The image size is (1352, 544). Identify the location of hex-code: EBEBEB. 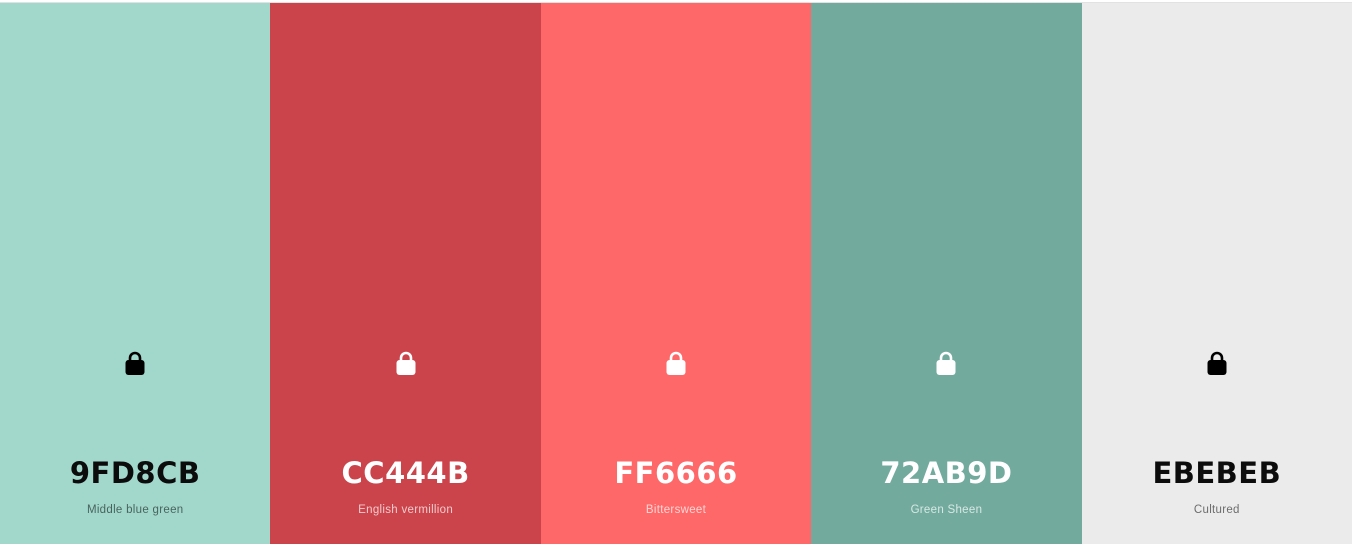
(1217, 473).